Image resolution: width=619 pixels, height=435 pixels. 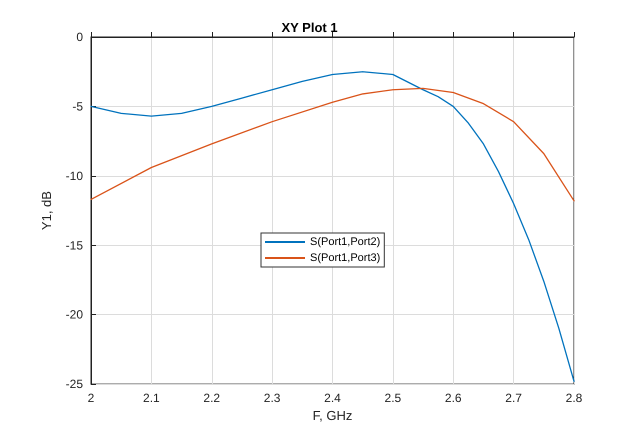 What do you see at coordinates (574, 398) in the screenshot?
I see `x-tick-label: 2.8` at bounding box center [574, 398].